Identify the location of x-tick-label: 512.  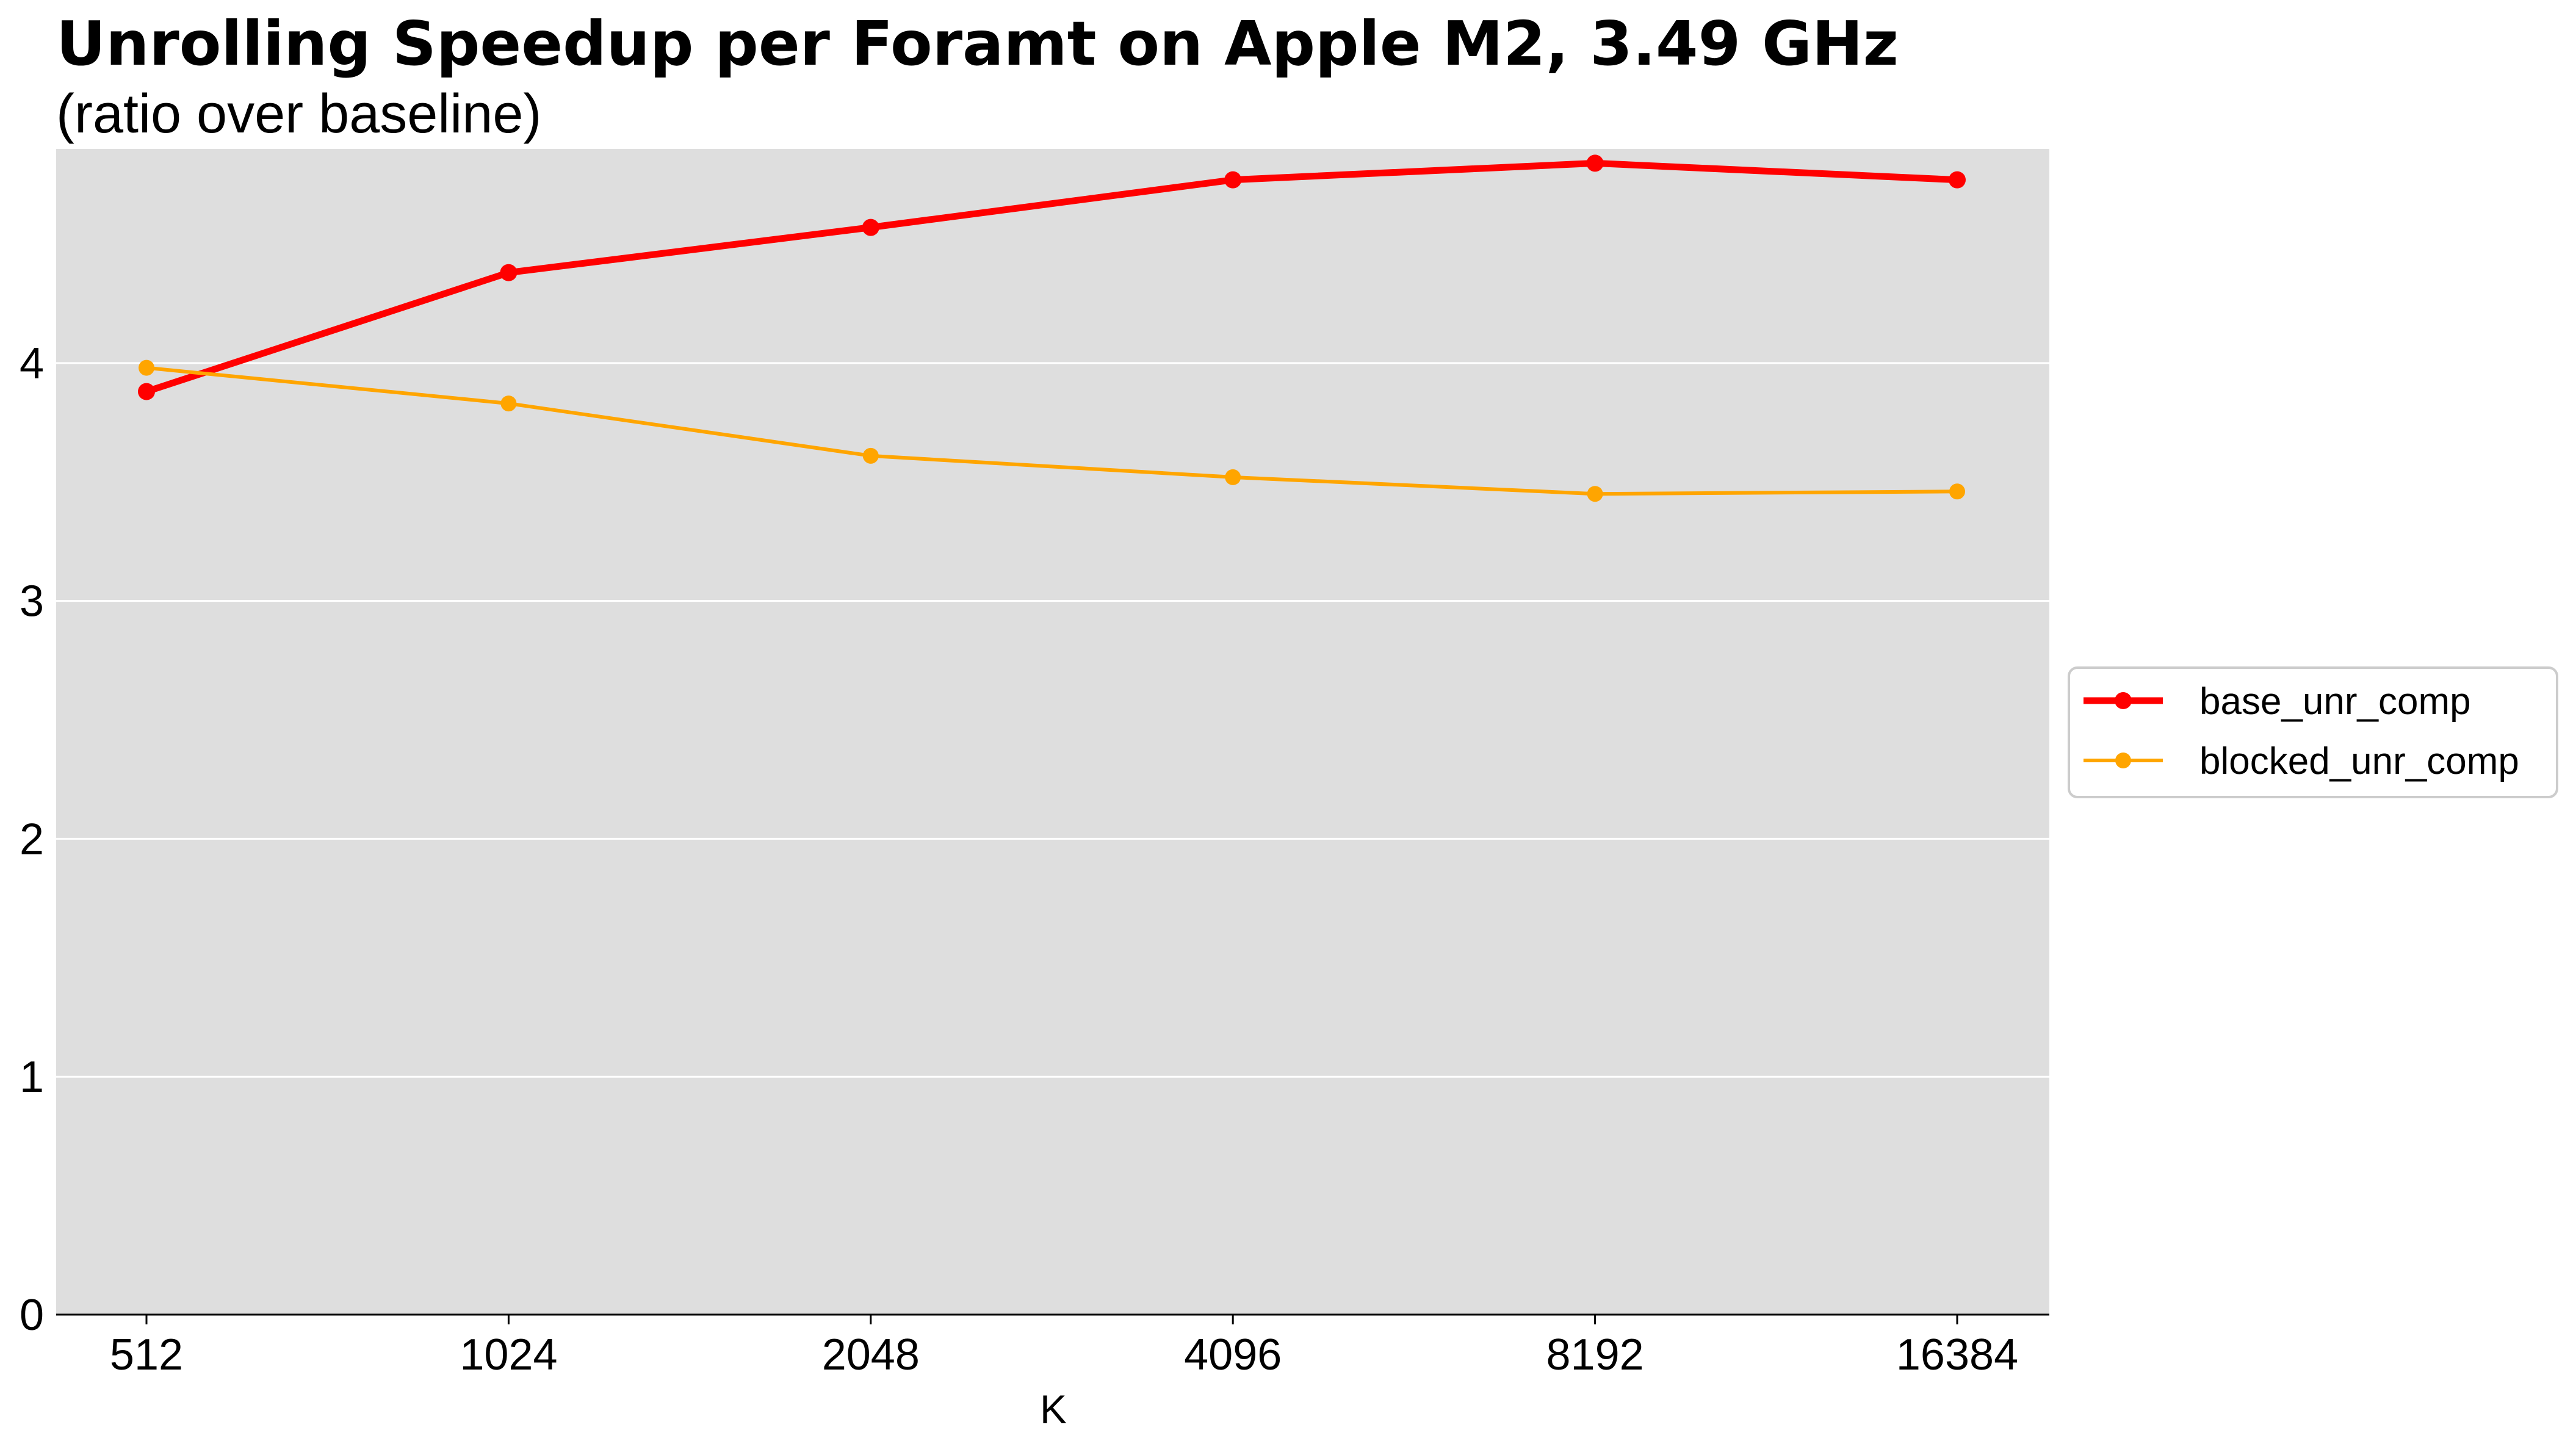
(146, 1354).